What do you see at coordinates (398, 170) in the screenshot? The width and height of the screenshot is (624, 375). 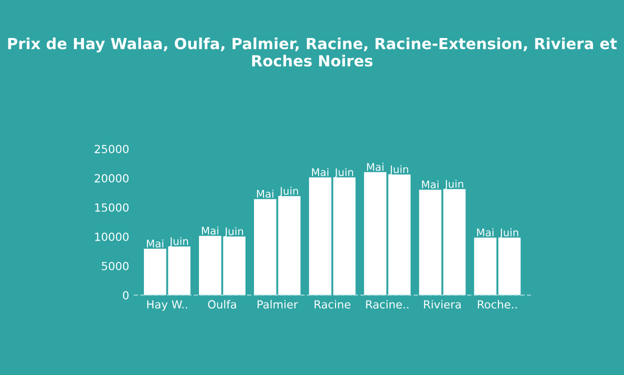 I see `series-label: Juin` at bounding box center [398, 170].